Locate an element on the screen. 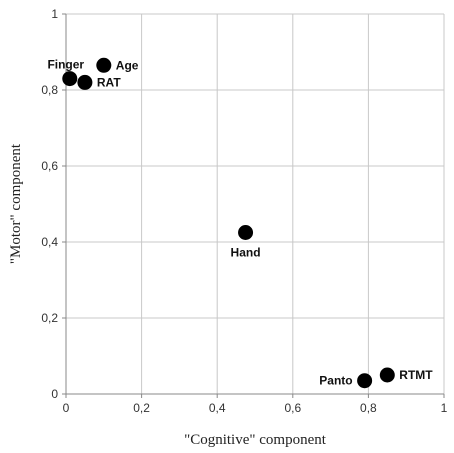 The image size is (454, 453). x-tick-label: 0,4 is located at coordinates (217, 408).